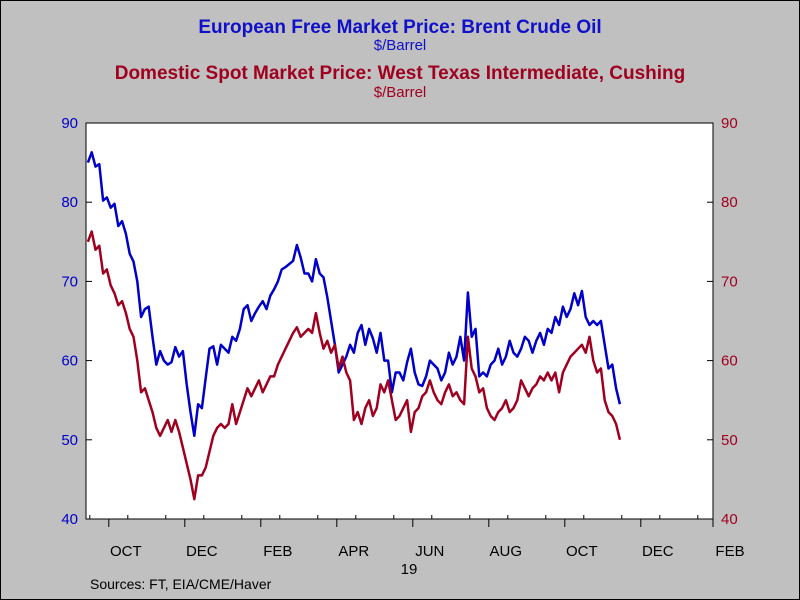 The image size is (800, 600). Describe the element at coordinates (409, 569) in the screenshot. I see `x-axis-year-label: 19` at that location.